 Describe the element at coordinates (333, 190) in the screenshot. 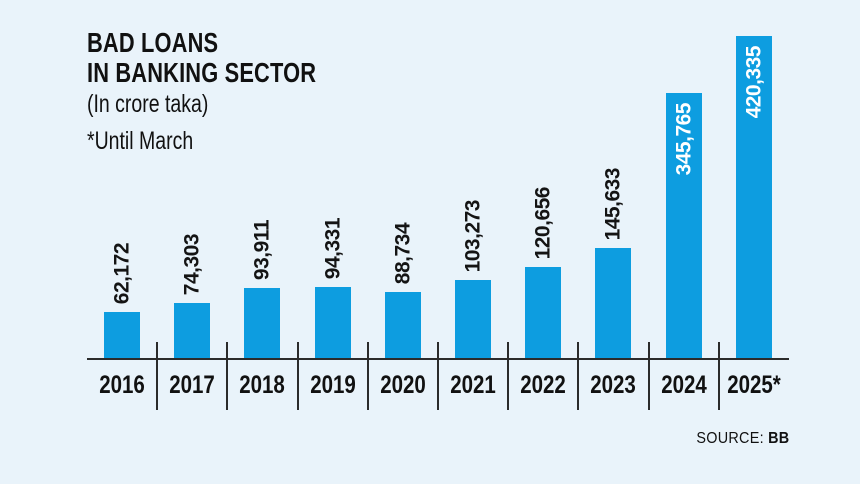

I see `bar-column-2019: 94,331` at that location.